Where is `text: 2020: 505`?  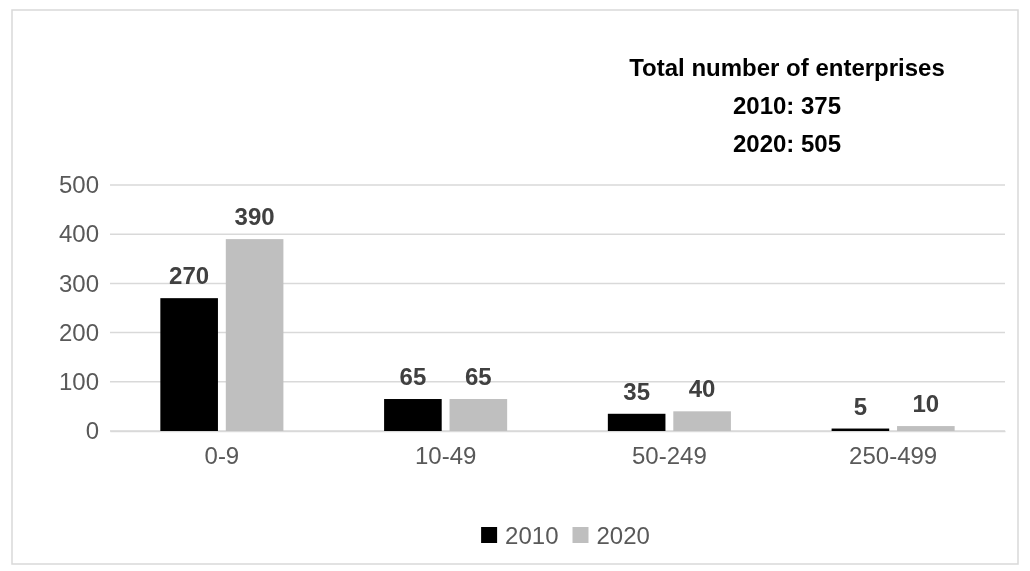
text: 2020: 505 is located at coordinates (787, 143).